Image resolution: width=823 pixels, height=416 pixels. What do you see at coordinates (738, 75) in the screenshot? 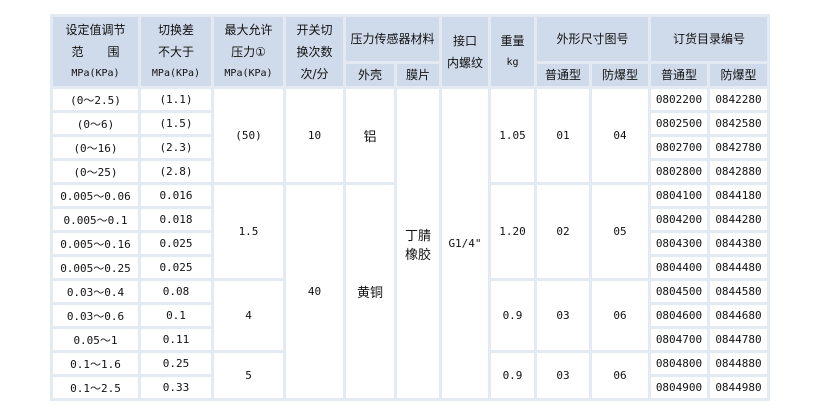
I see `header-order-ex: 防爆型` at bounding box center [738, 75].